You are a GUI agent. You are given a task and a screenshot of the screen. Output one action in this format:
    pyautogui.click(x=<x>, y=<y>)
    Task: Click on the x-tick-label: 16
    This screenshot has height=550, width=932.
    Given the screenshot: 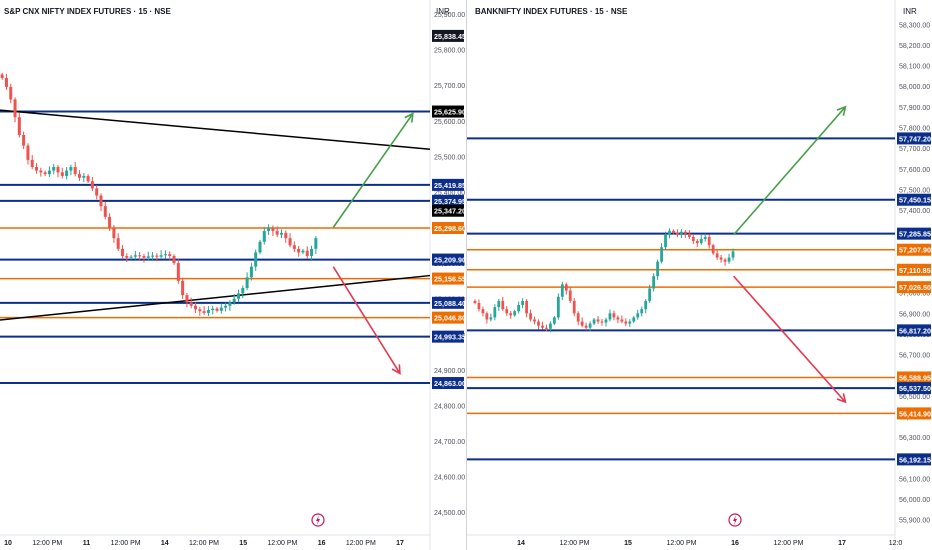 What is the action you would take?
    pyautogui.click(x=322, y=543)
    